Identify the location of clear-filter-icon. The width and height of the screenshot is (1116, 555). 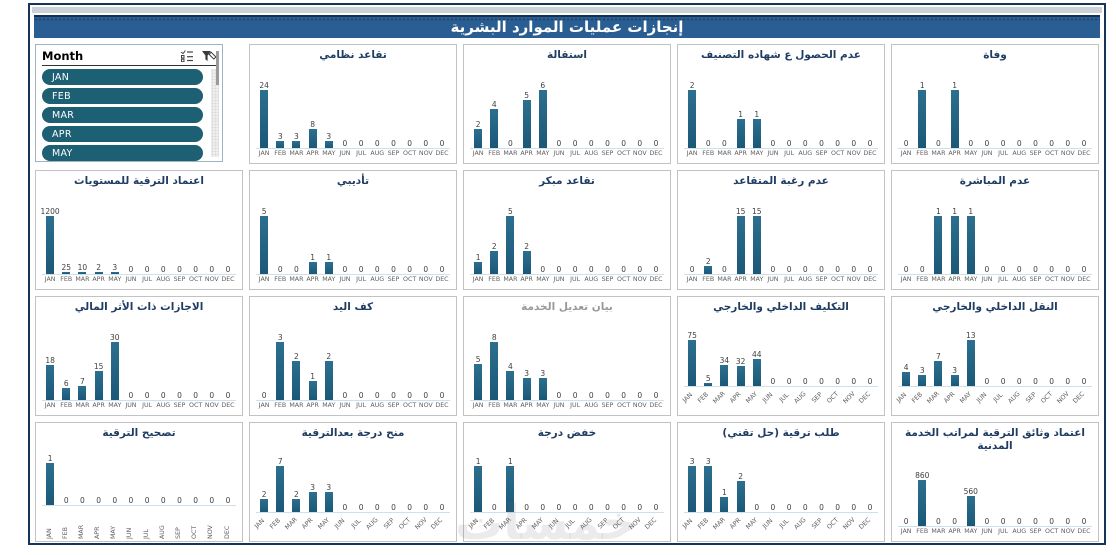
(208, 56).